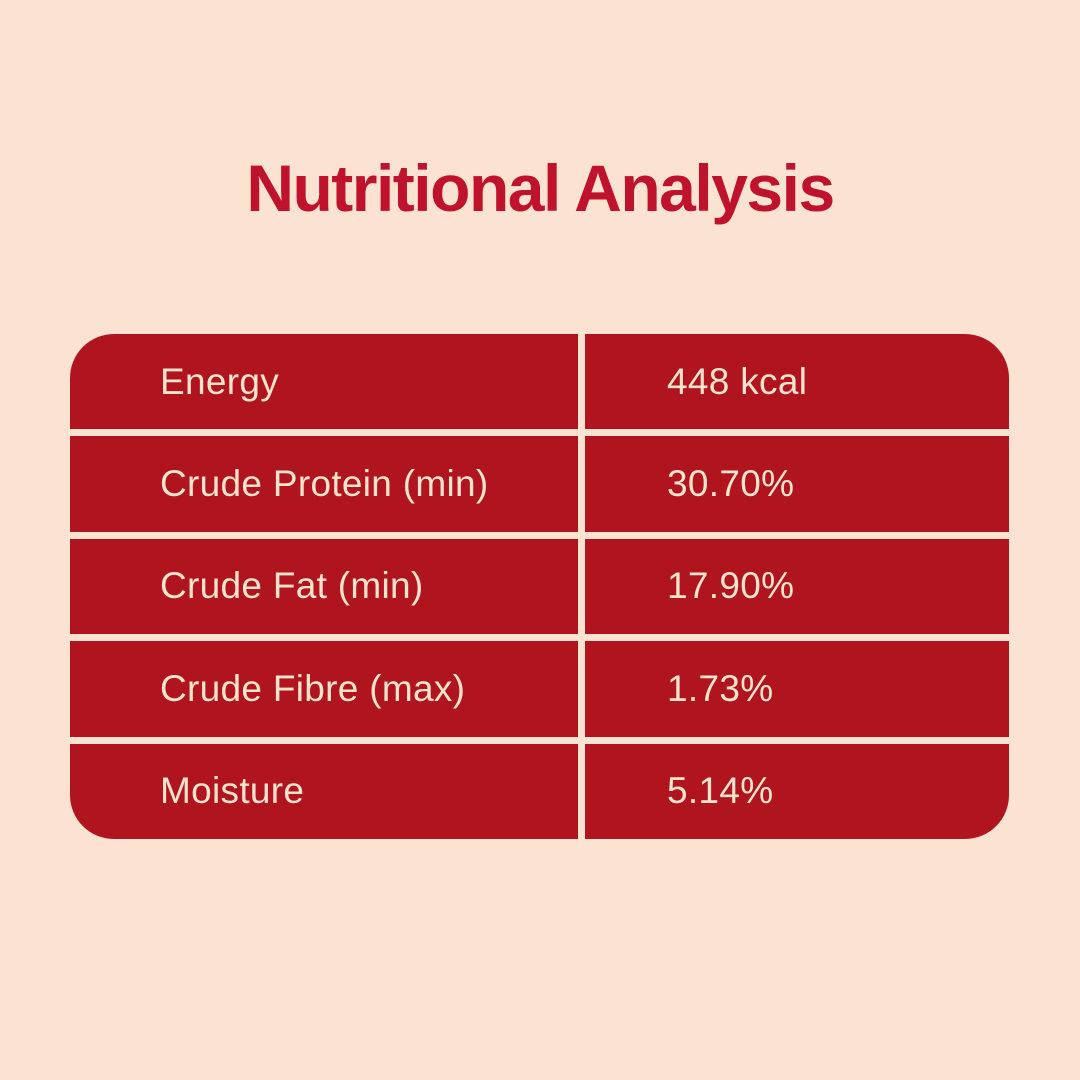 This screenshot has height=1080, width=1080. Describe the element at coordinates (797, 382) in the screenshot. I see `table-row-value-energy: 448 kcal` at that location.